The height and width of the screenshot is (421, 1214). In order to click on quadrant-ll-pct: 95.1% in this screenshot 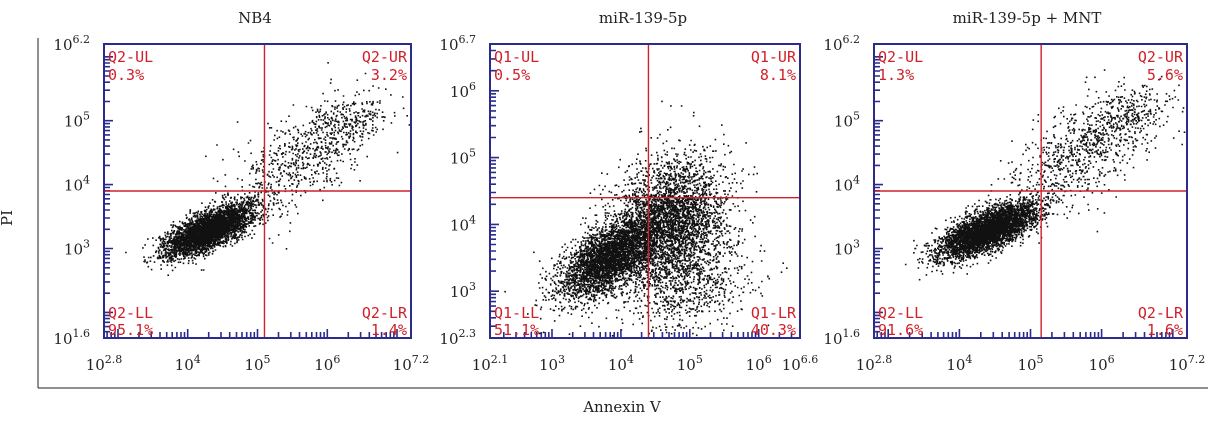, I will do `click(130, 330)`.